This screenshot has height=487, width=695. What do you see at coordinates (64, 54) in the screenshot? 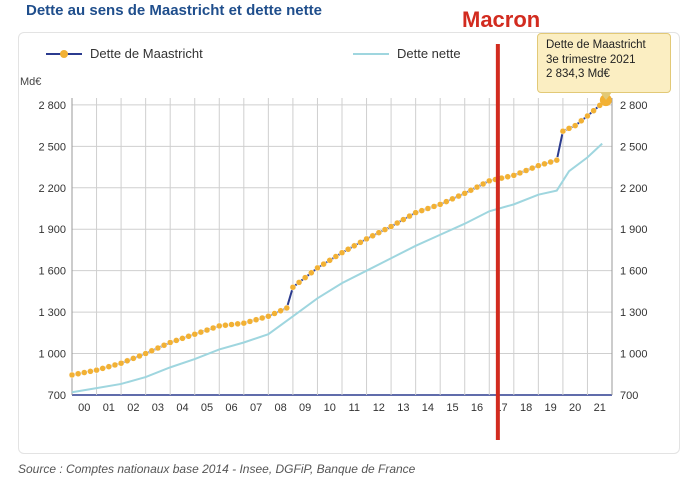
I see `legend-swatch-maastricht` at bounding box center [64, 54].